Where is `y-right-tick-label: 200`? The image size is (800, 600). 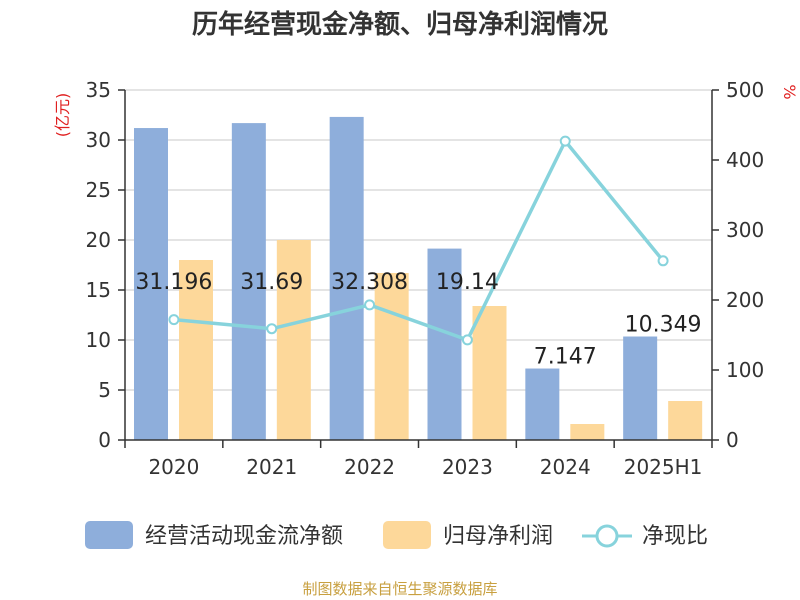
y-right-tick-label: 200 is located at coordinates (745, 300).